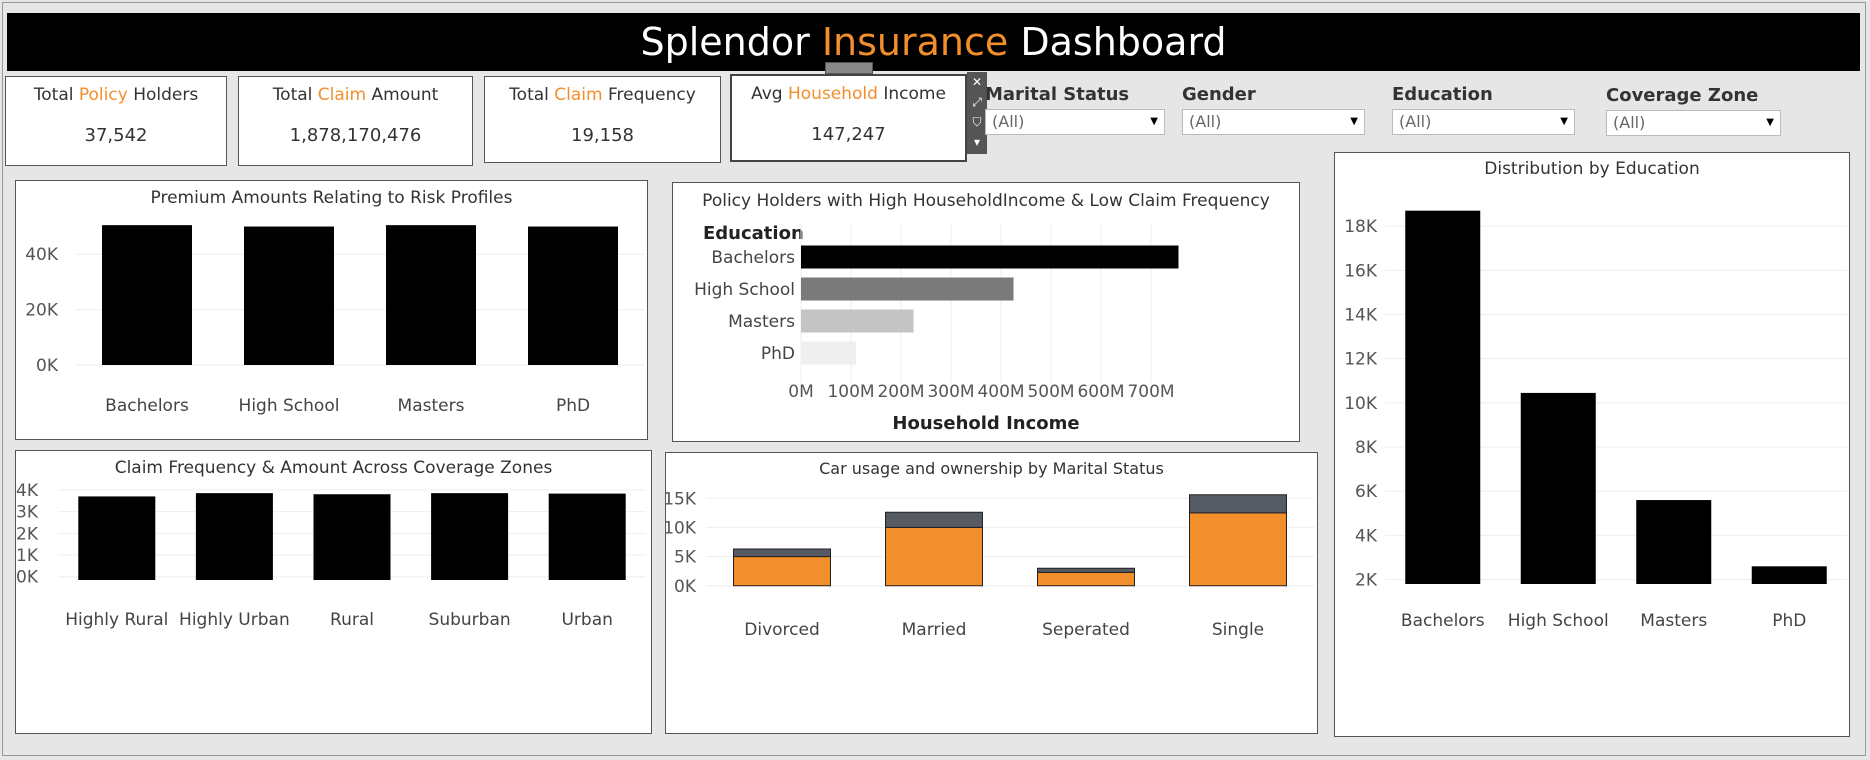  Describe the element at coordinates (1100, 392) in the screenshot. I see `x-tick-label: 600M` at that location.